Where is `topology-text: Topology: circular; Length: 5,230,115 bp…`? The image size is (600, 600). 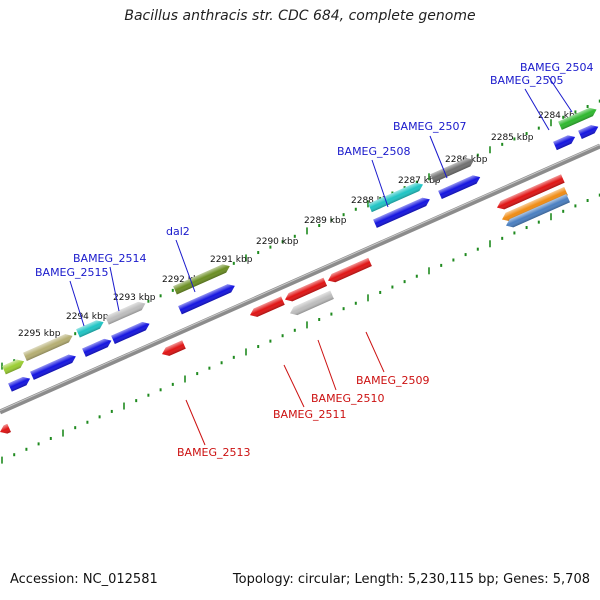 topology-text: Topology: circular; Length: 5,230,115 bp… is located at coordinates (411, 579).